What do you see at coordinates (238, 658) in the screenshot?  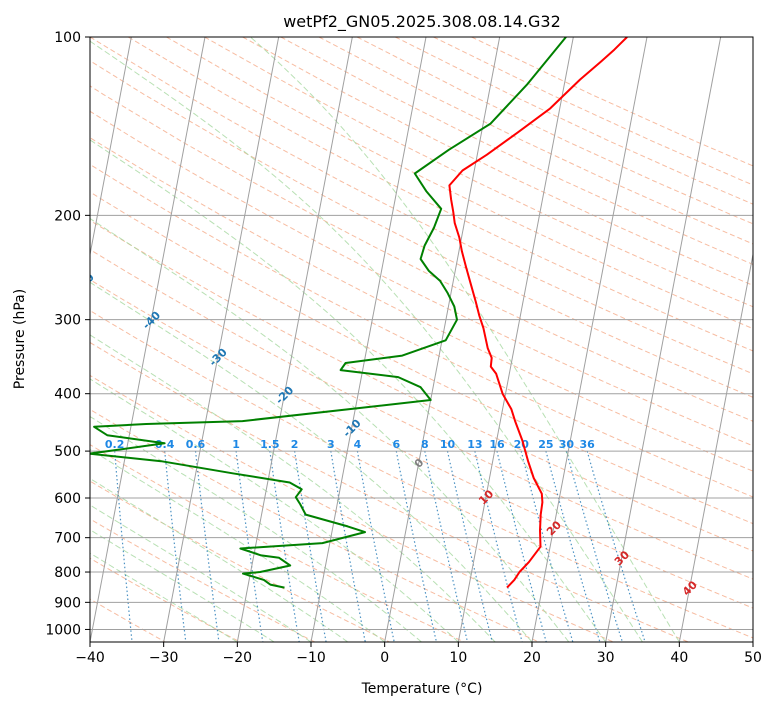 I see `x-tick-label: −20` at bounding box center [238, 658].